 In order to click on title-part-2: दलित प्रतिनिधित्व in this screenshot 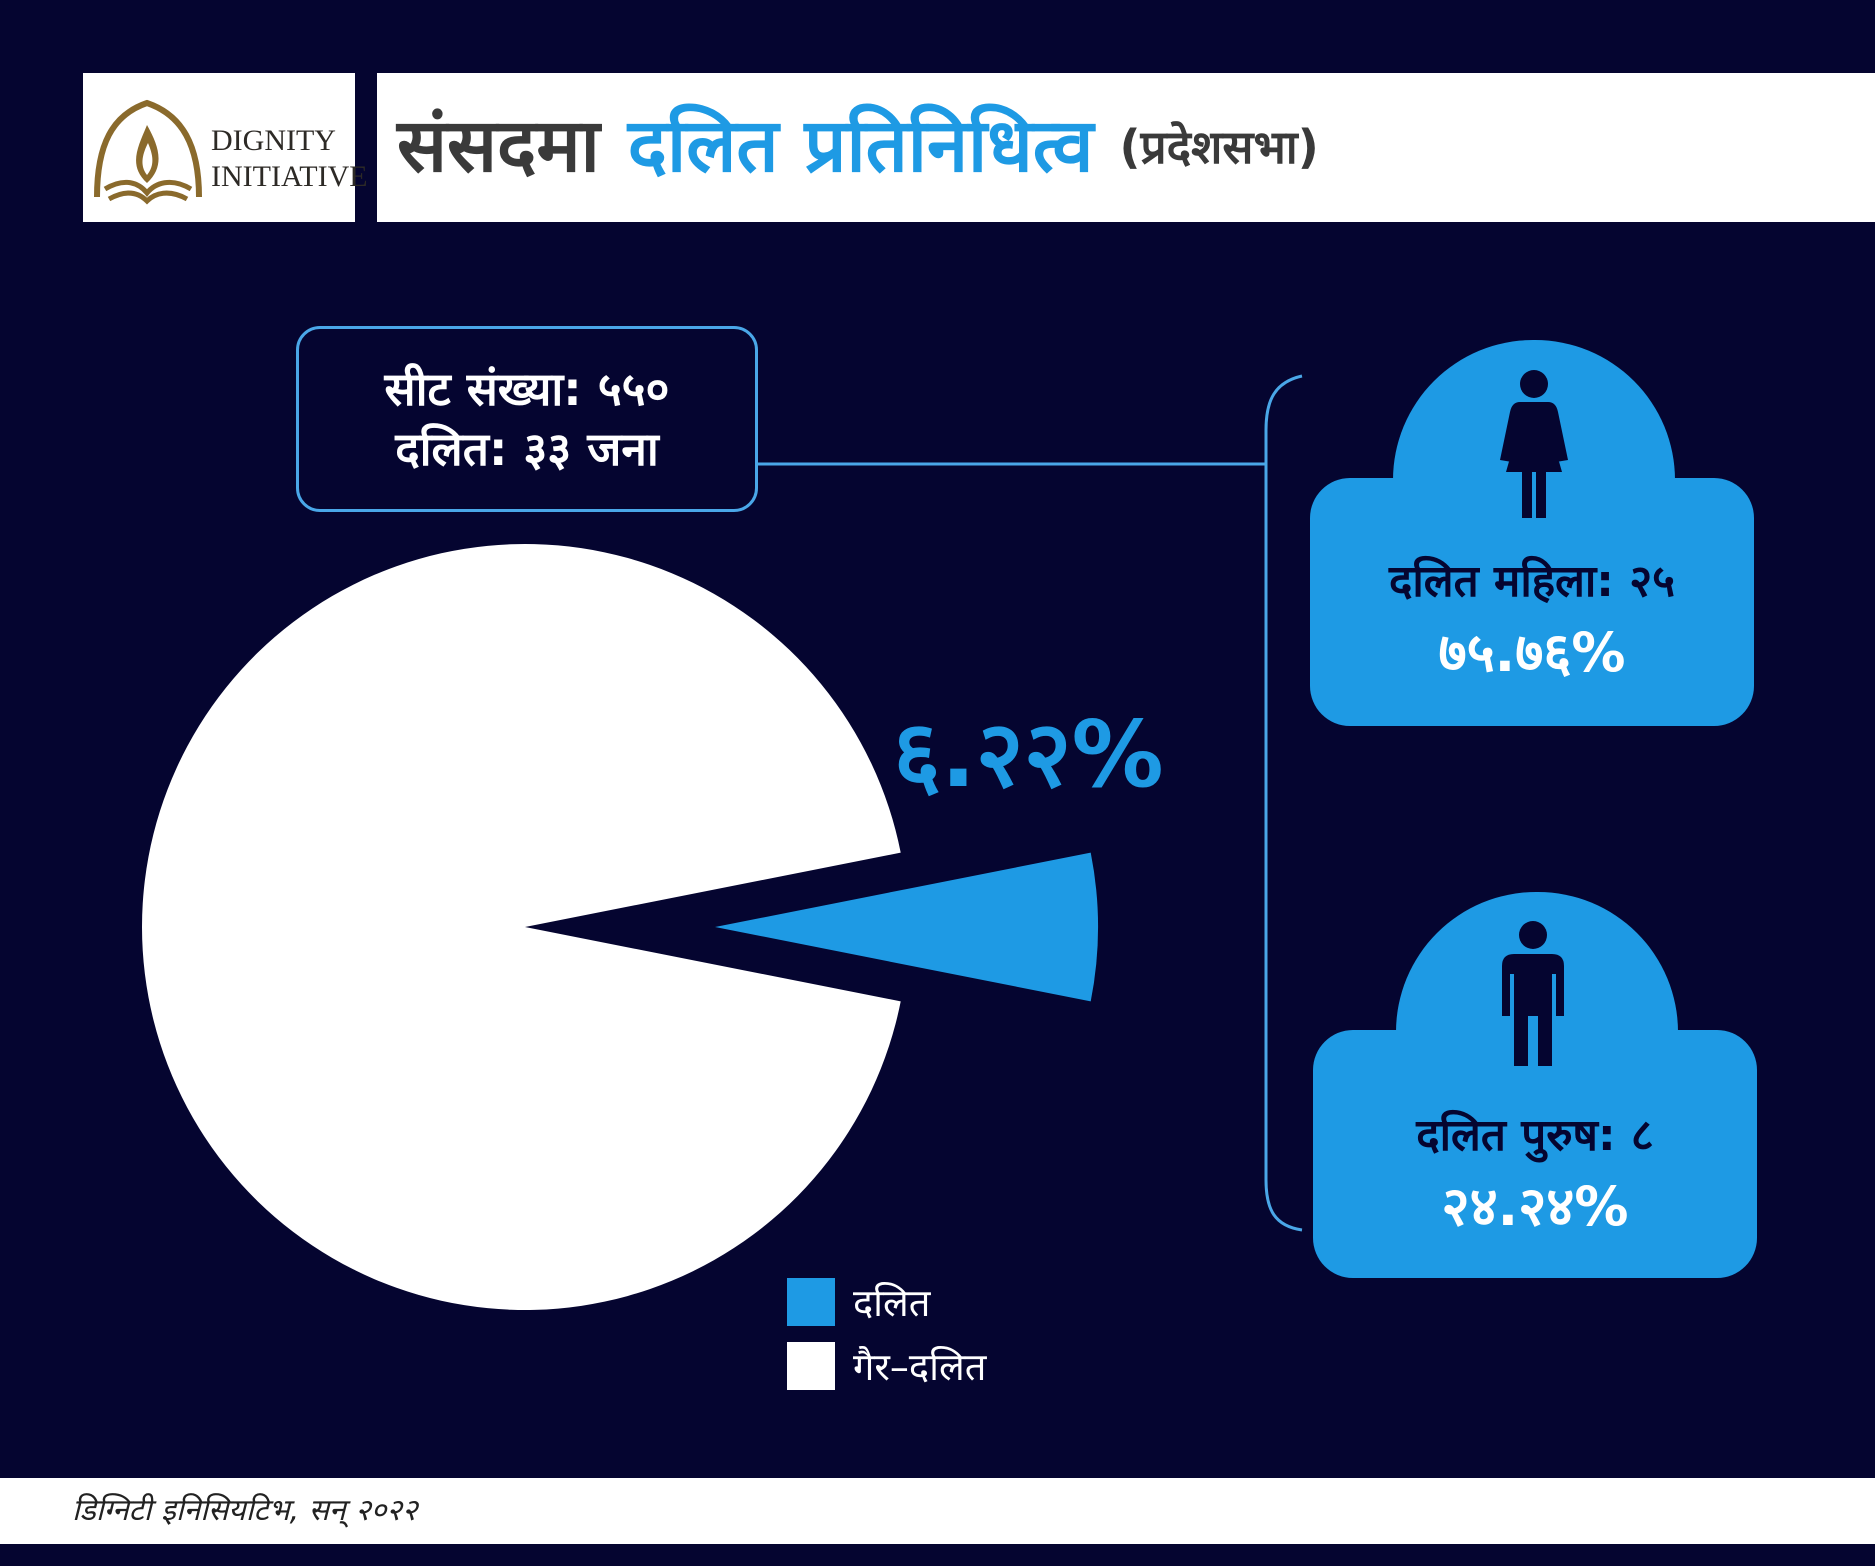, I will do `click(860, 146)`.